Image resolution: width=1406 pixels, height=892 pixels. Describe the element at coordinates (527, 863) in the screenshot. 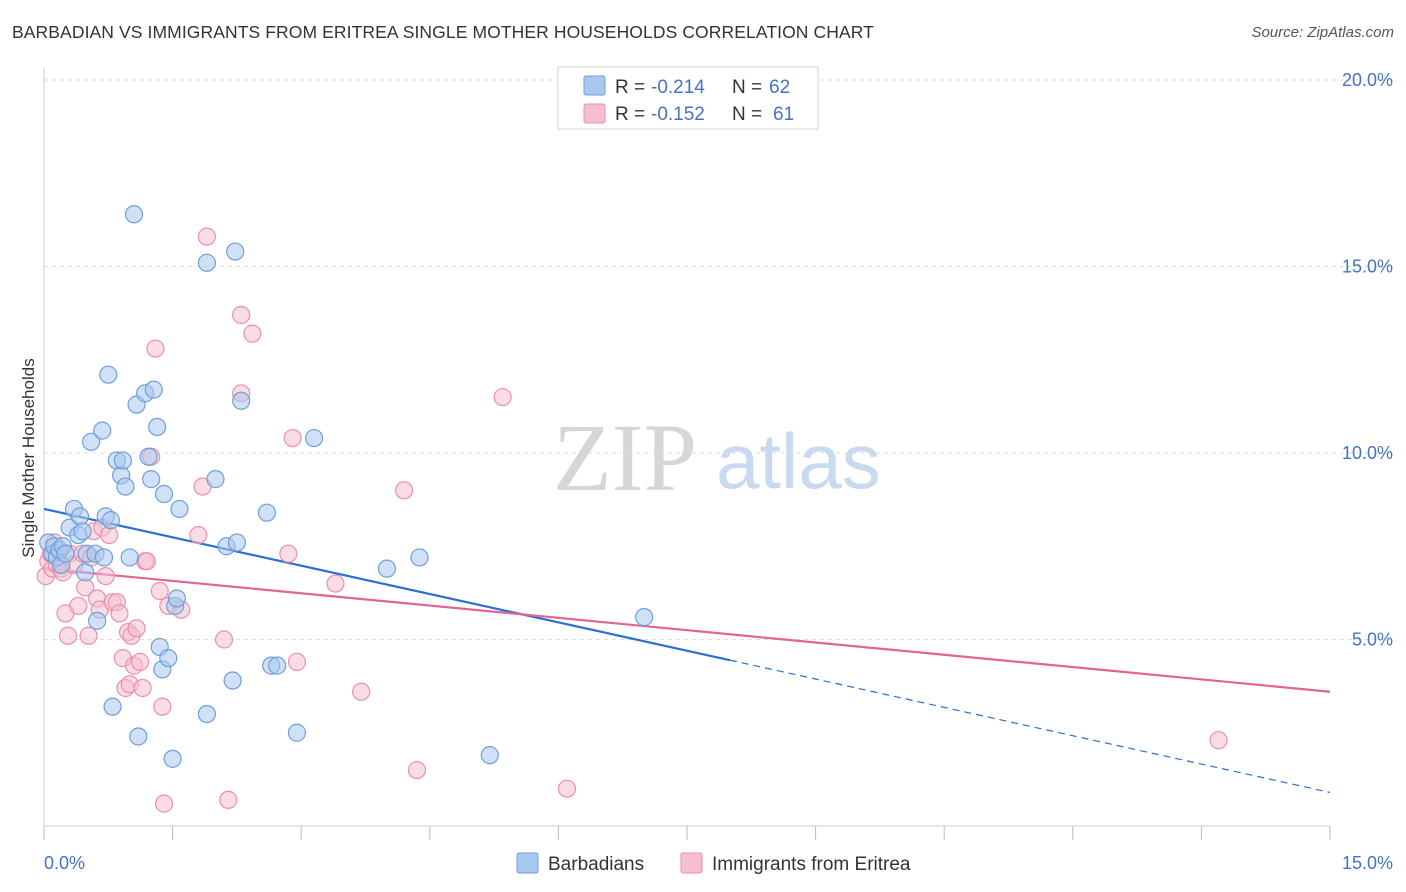

I see `legend-swatch-barbadians` at that location.